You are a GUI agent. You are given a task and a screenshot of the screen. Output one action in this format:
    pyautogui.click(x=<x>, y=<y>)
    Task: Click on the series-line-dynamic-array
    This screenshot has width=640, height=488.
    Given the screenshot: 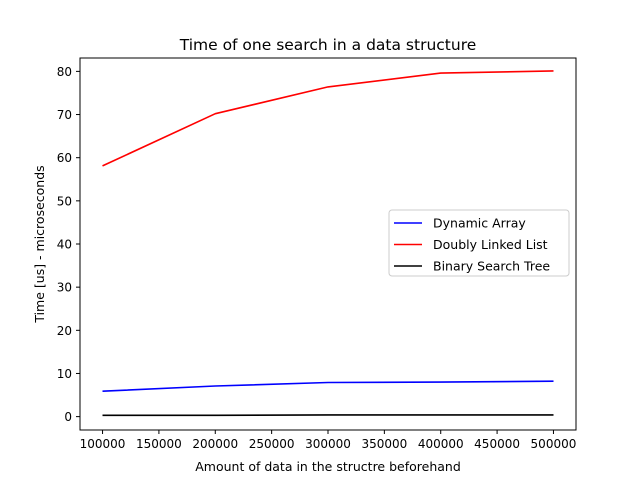 What is the action you would take?
    pyautogui.click(x=328, y=386)
    